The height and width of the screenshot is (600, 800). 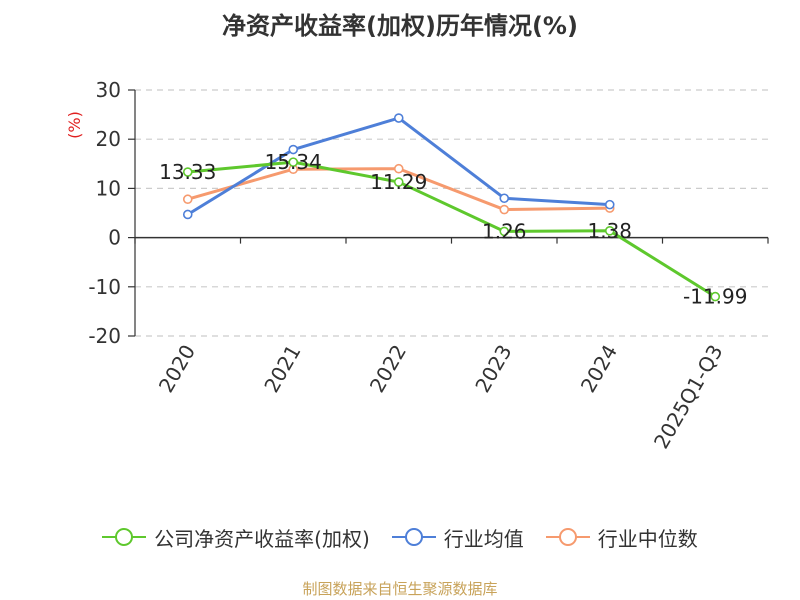 I want to click on data-label: 1.26, so click(x=504, y=231).